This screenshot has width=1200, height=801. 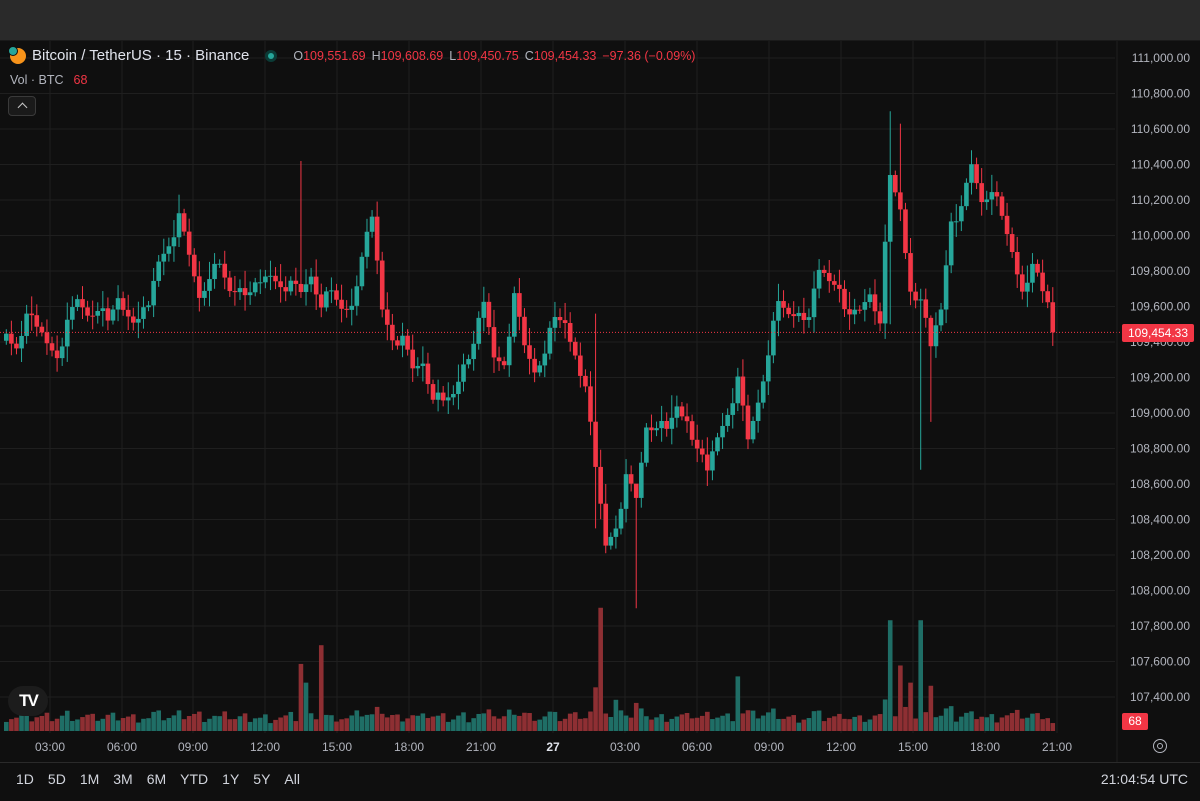 What do you see at coordinates (194, 779) in the screenshot?
I see `range-button-ytd: YTD` at bounding box center [194, 779].